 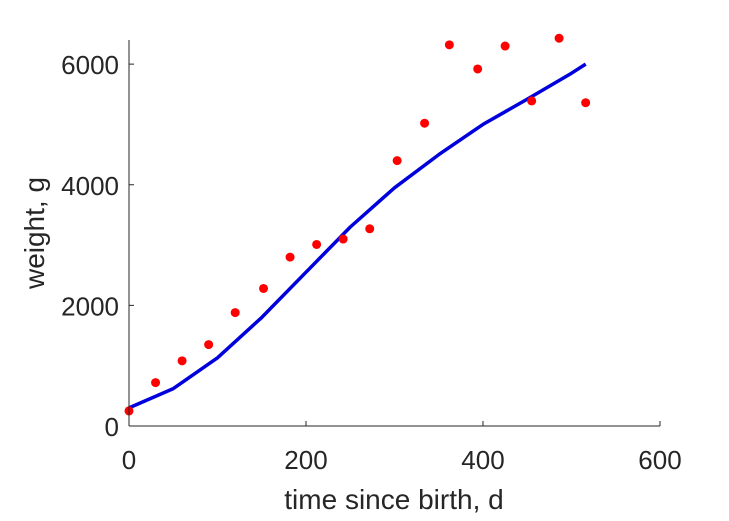 I want to click on x-ticks: 0 200 400 600, so click(x=402, y=448).